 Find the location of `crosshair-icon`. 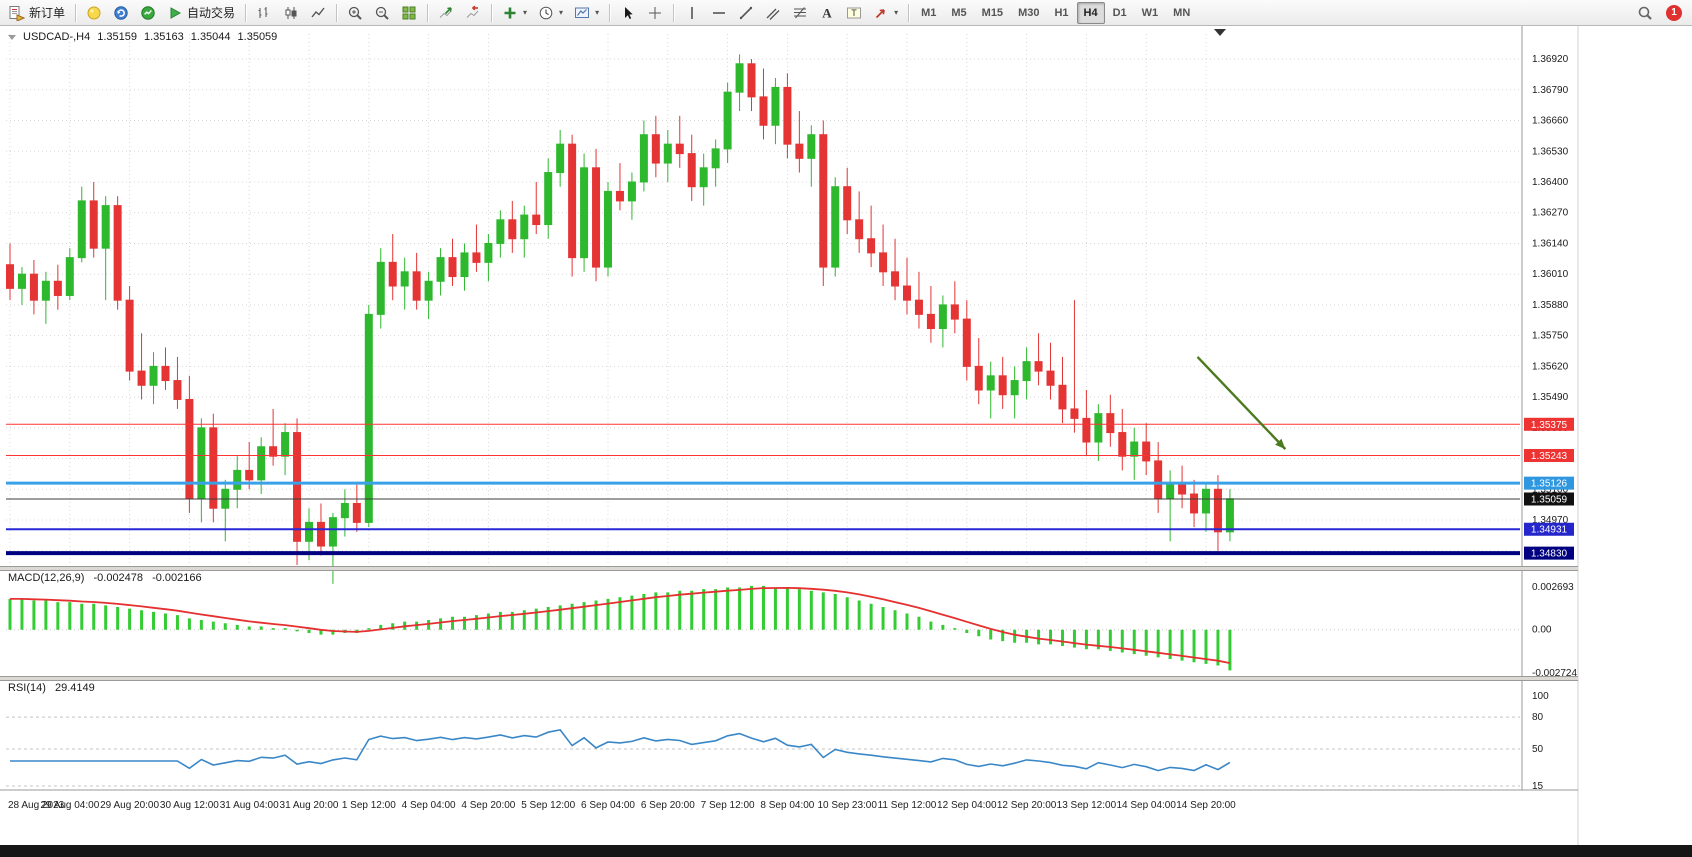

crosshair-icon is located at coordinates (655, 13).